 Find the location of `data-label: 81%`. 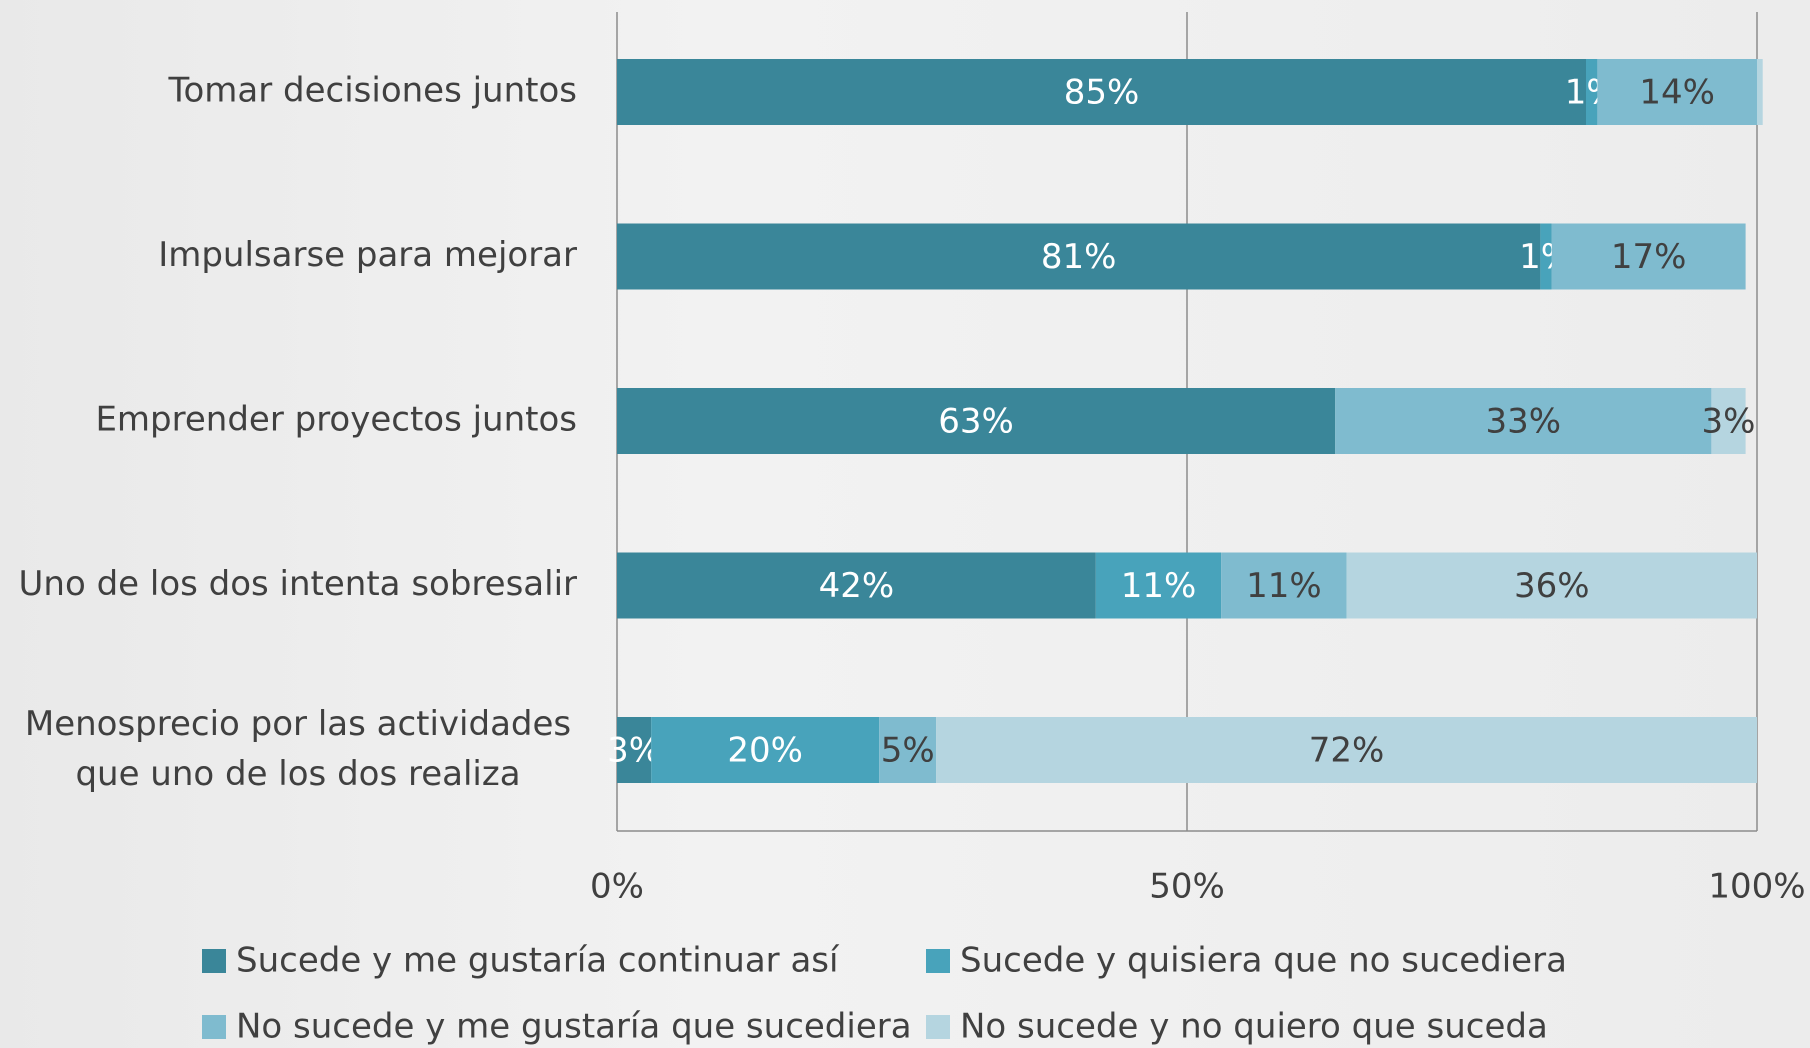

data-label: 81% is located at coordinates (1079, 257).